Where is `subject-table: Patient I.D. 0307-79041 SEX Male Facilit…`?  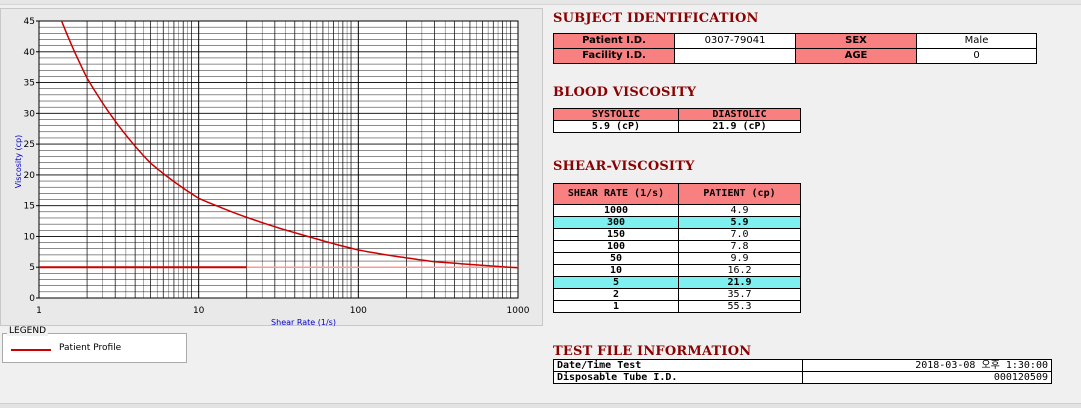 subject-table: Patient I.D. 0307-79041 SEX Male Facilit… is located at coordinates (795, 48).